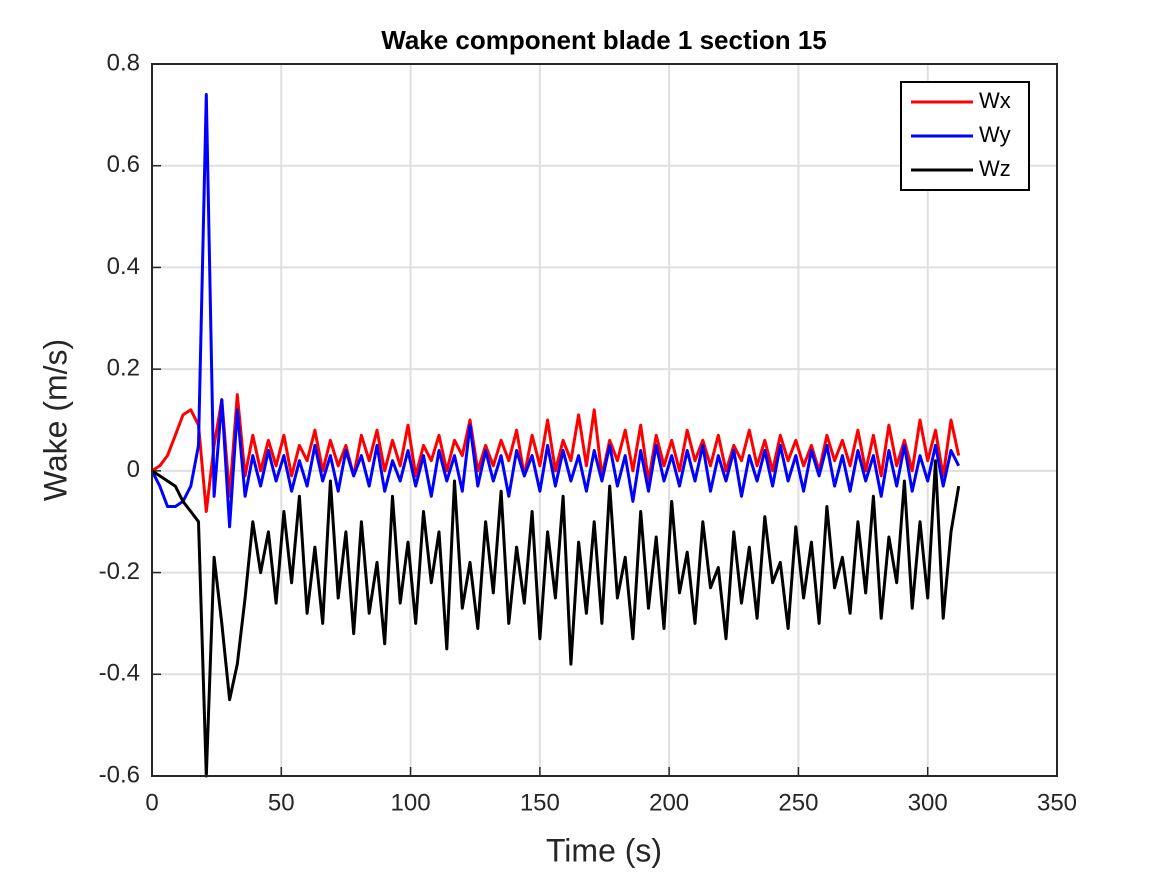 The width and height of the screenshot is (1167, 880). What do you see at coordinates (133, 469) in the screenshot?
I see `y-tick-label: 0` at bounding box center [133, 469].